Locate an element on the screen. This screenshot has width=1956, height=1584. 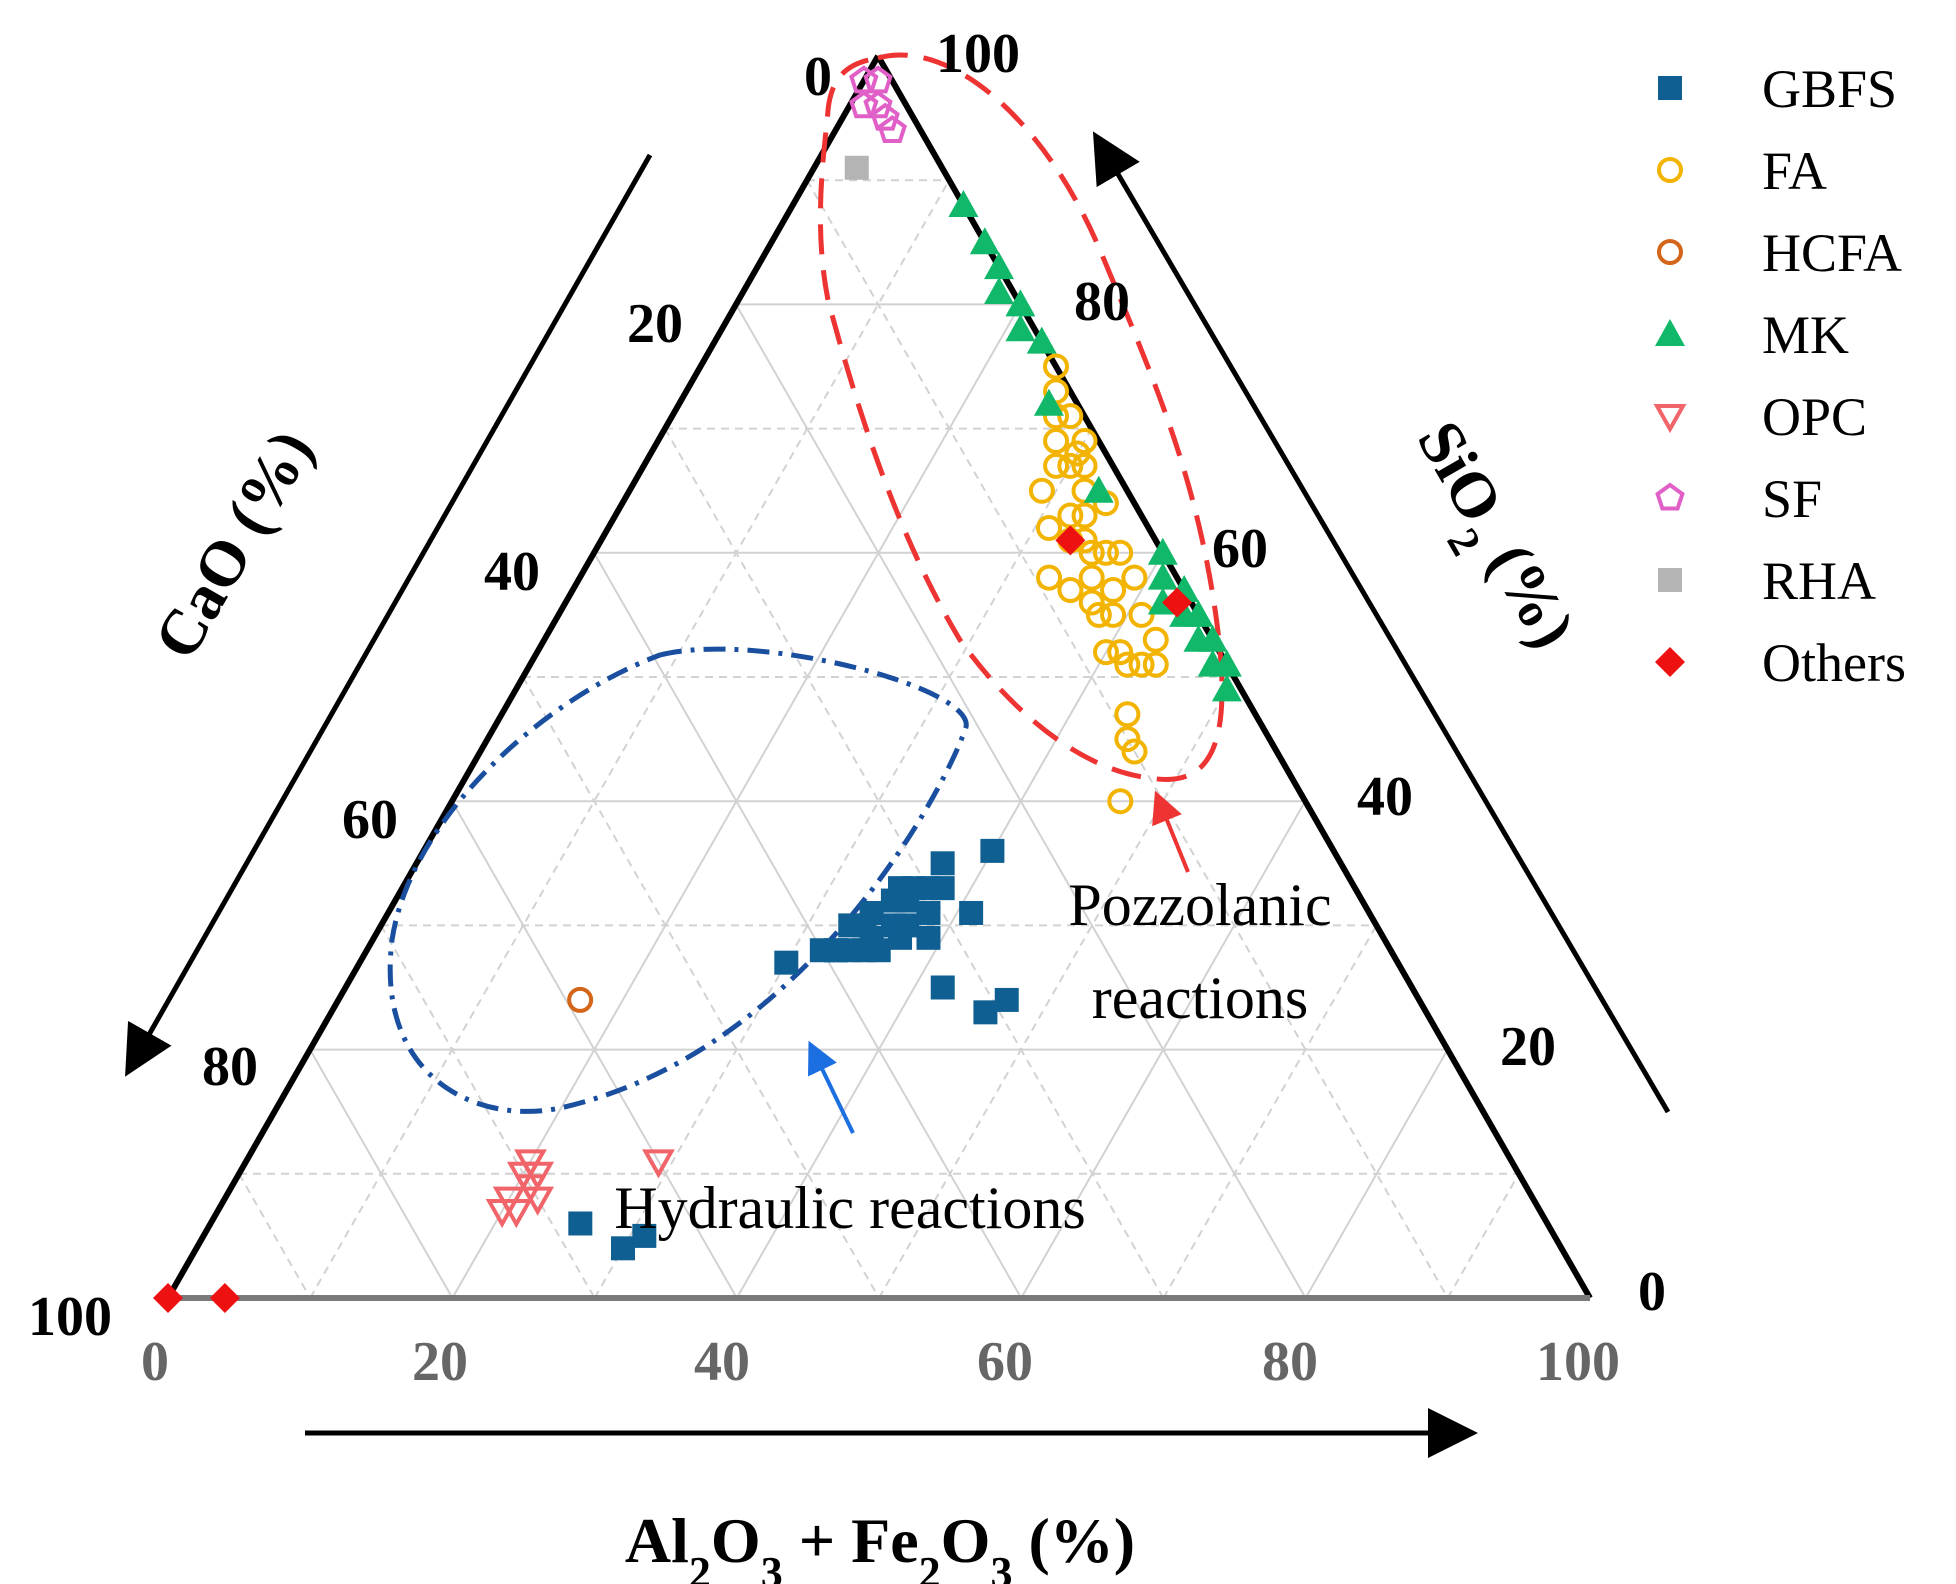
right-tick-label: 100 is located at coordinates (978, 54).